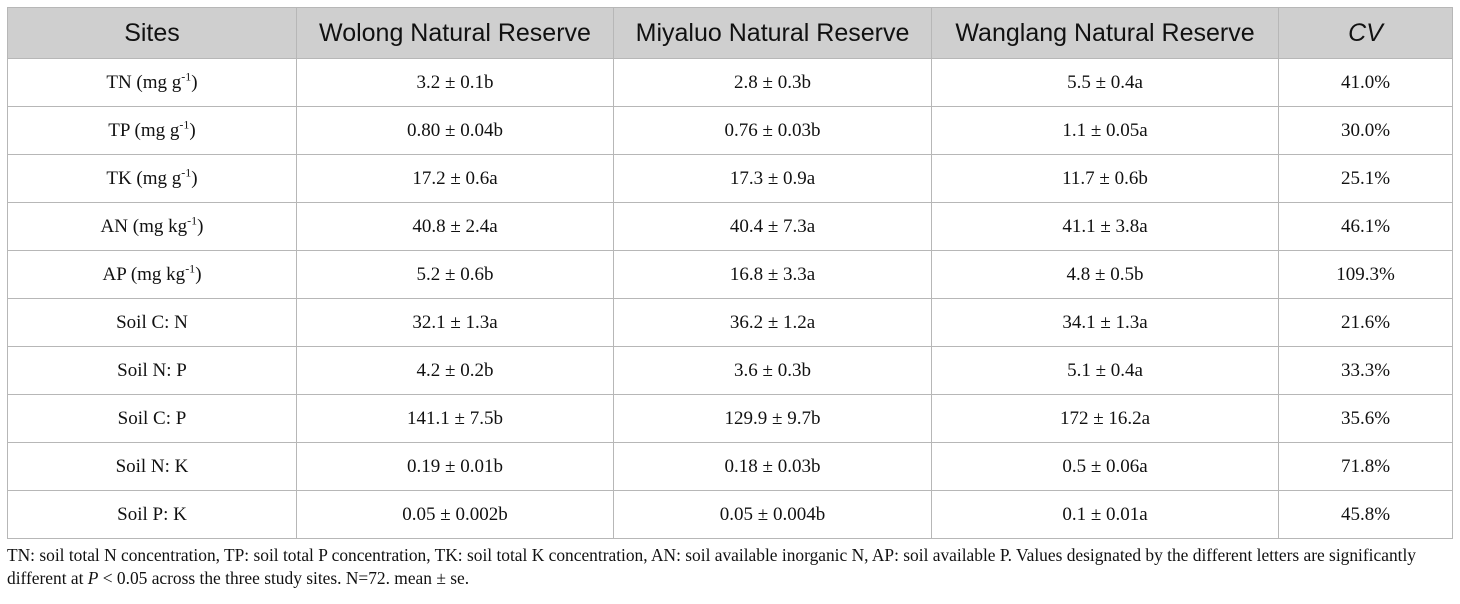 This screenshot has width=1460, height=604. I want to click on row-label: TN (mg g-1), so click(152, 82).